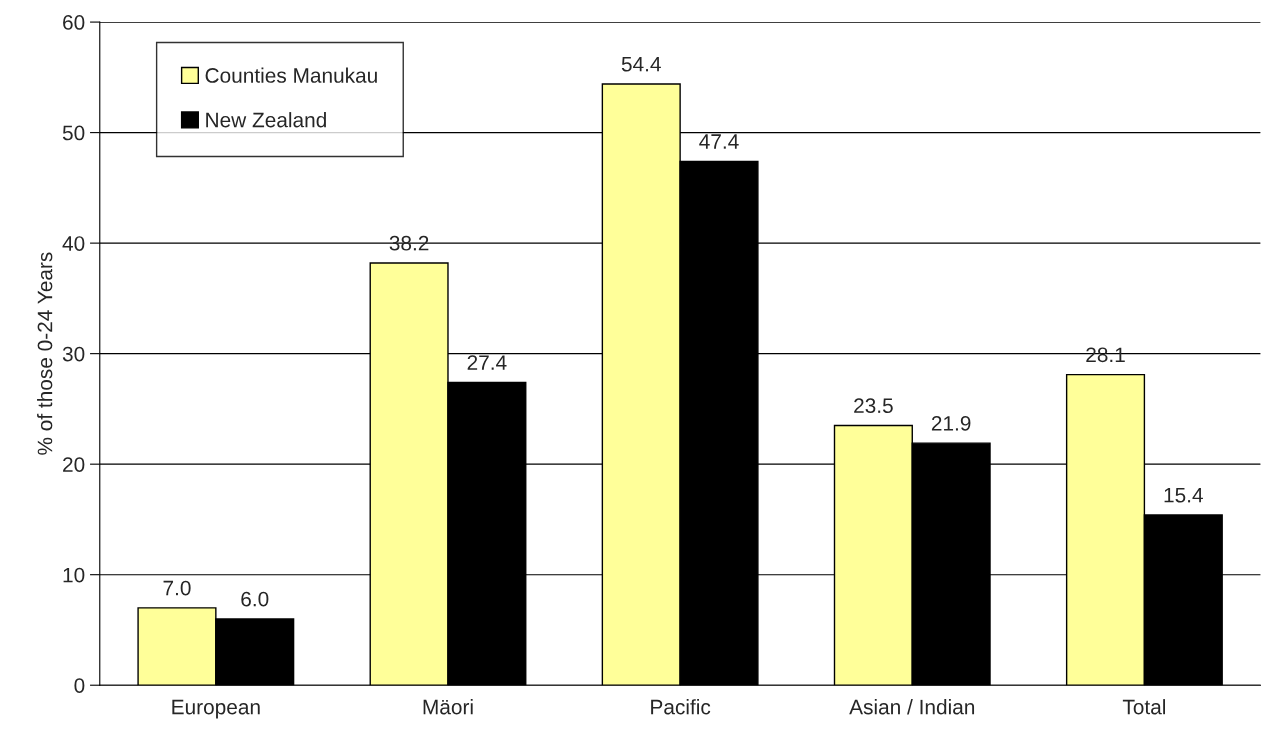 This screenshot has width=1263, height=736. Describe the element at coordinates (73, 243) in the screenshot. I see `y-tick-label: 40` at that location.